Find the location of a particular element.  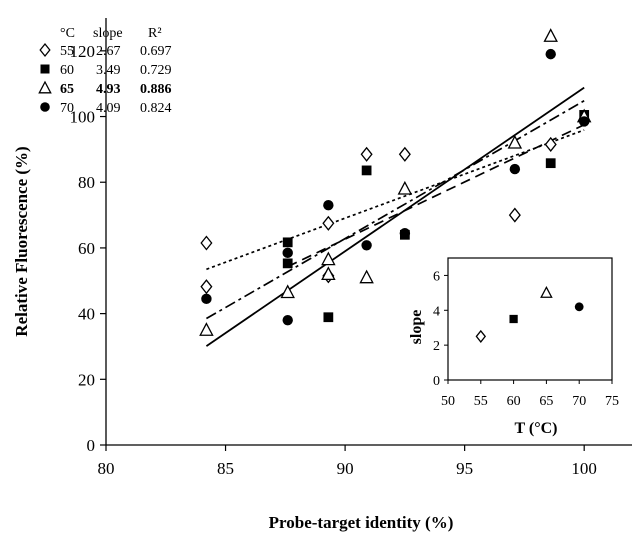

legend-slope: 4.09 is located at coordinates (108, 108).